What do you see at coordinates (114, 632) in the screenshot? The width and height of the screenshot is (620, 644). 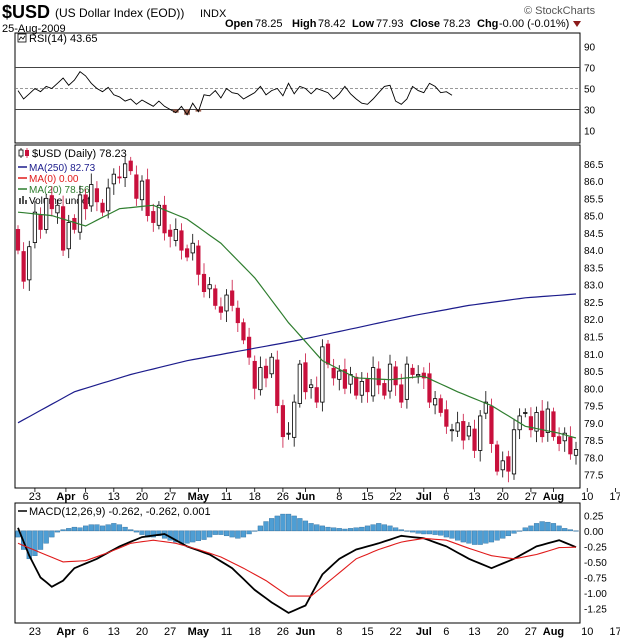 I see `macd-x-tick-label: 13` at bounding box center [114, 632].